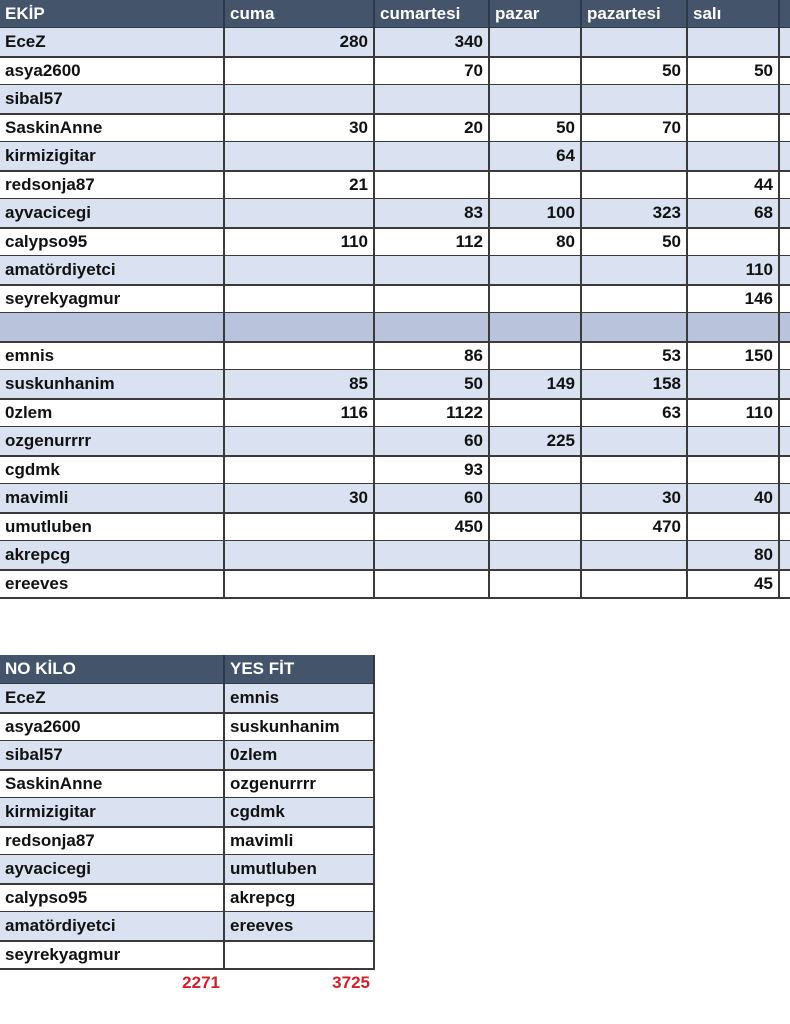 Image resolution: width=790 pixels, height=1024 pixels. I want to click on name-cell: sibal57, so click(112, 756).